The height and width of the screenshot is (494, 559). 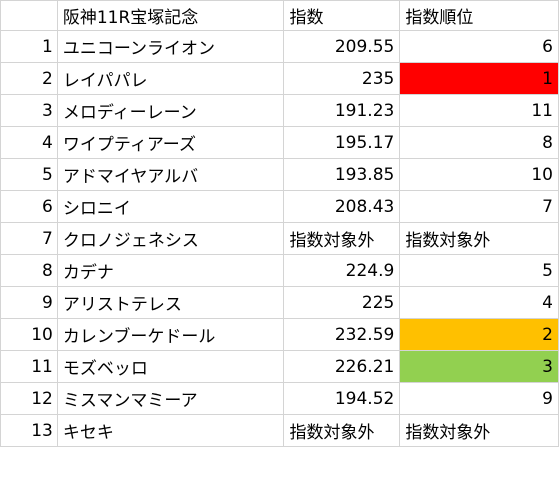 I want to click on rank-cell: 10, so click(x=479, y=174).